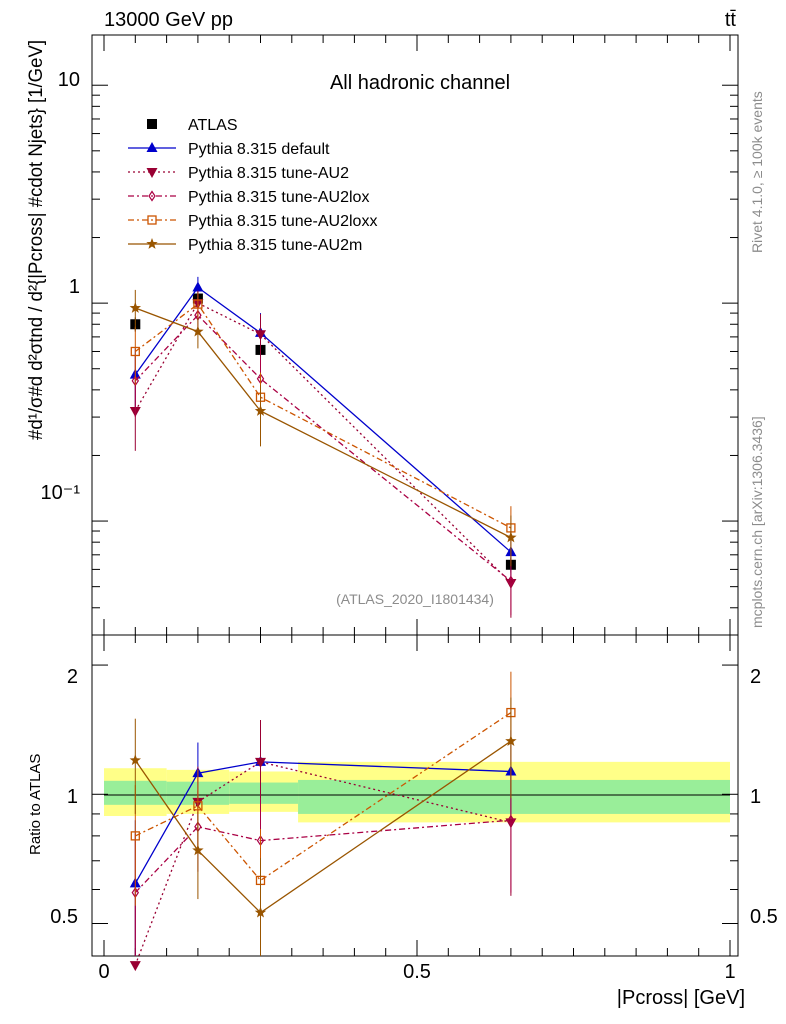 The width and height of the screenshot is (786, 1024). I want to click on ratio-plot-series, so click(323, 821).